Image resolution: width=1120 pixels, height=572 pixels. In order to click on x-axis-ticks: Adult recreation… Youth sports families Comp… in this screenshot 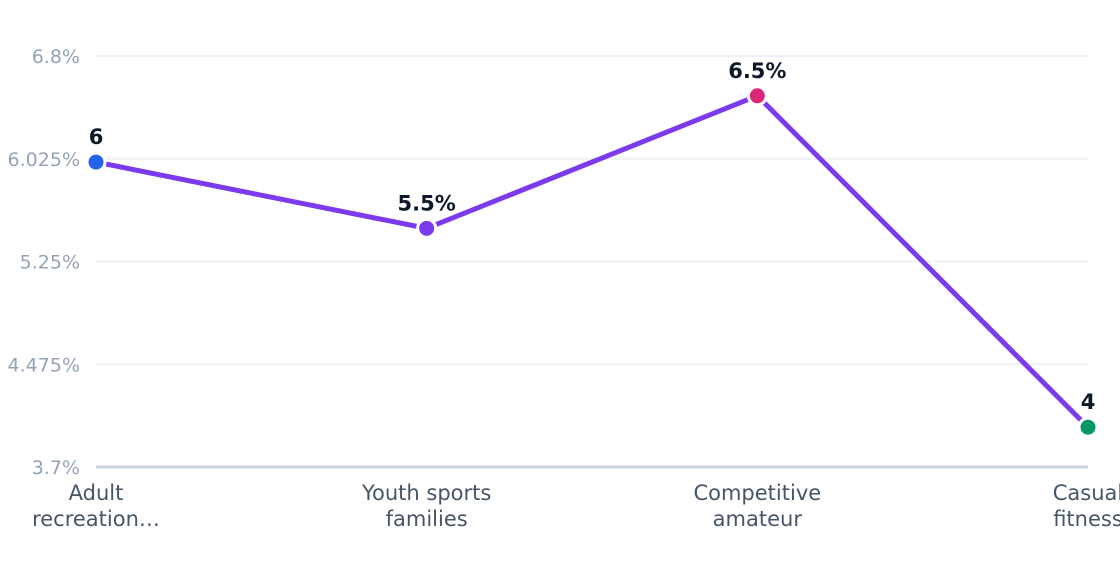, I will do `click(576, 506)`.